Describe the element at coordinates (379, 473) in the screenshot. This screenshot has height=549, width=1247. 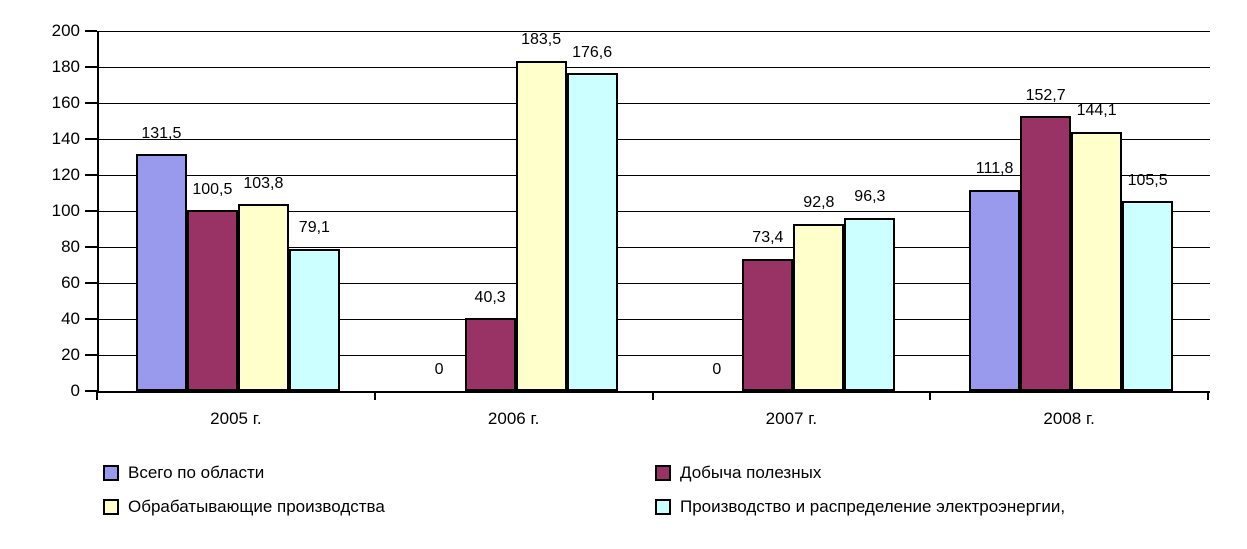
I see `legend-item-0: Всего по области` at that location.